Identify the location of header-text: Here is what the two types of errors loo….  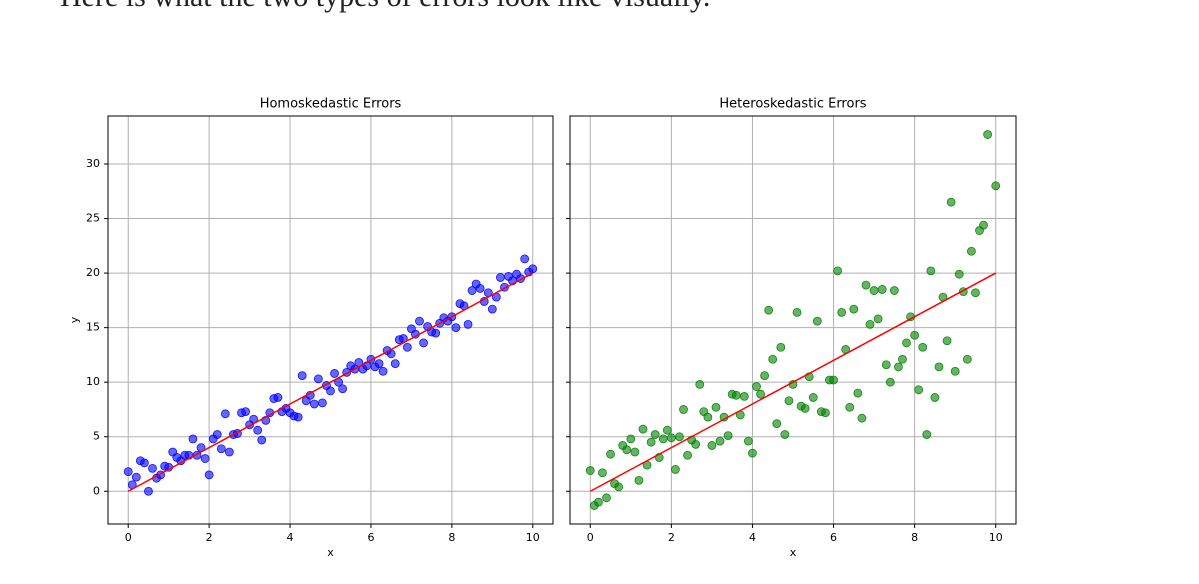
(385, 6).